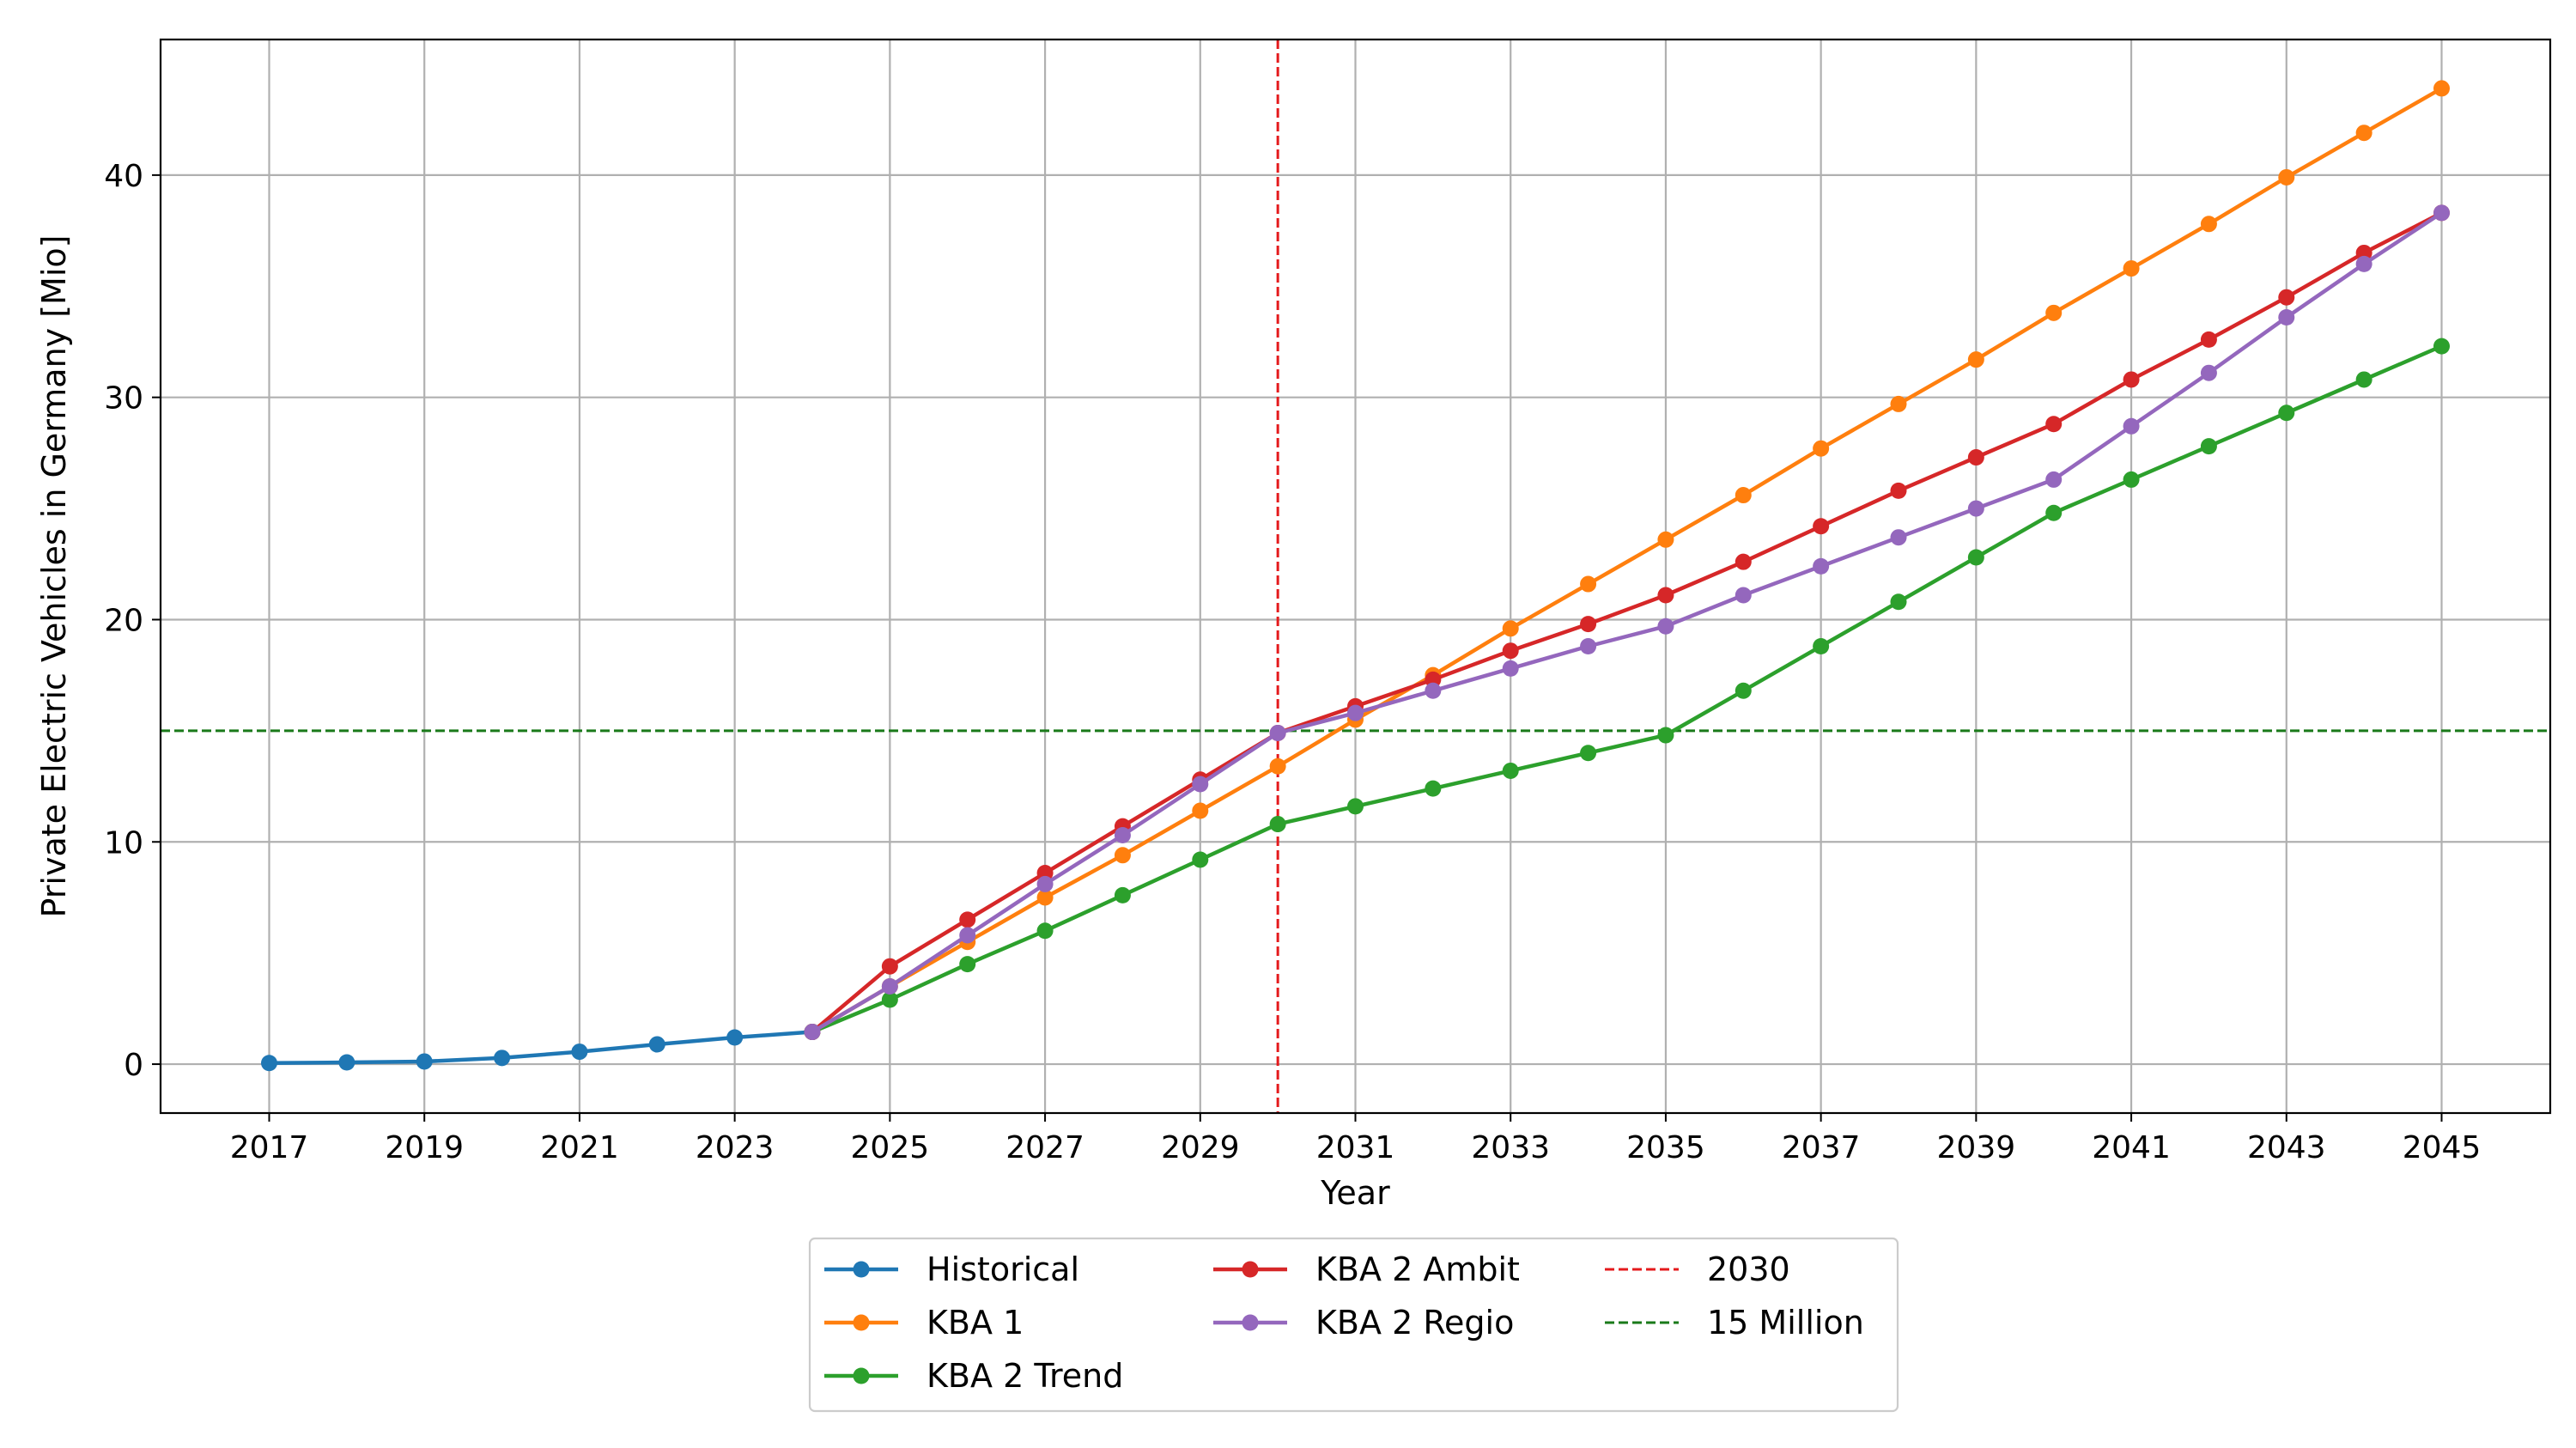 This screenshot has height=1448, width=2576. Describe the element at coordinates (976, 1323) in the screenshot. I see `legend-label: KBA 1` at that location.